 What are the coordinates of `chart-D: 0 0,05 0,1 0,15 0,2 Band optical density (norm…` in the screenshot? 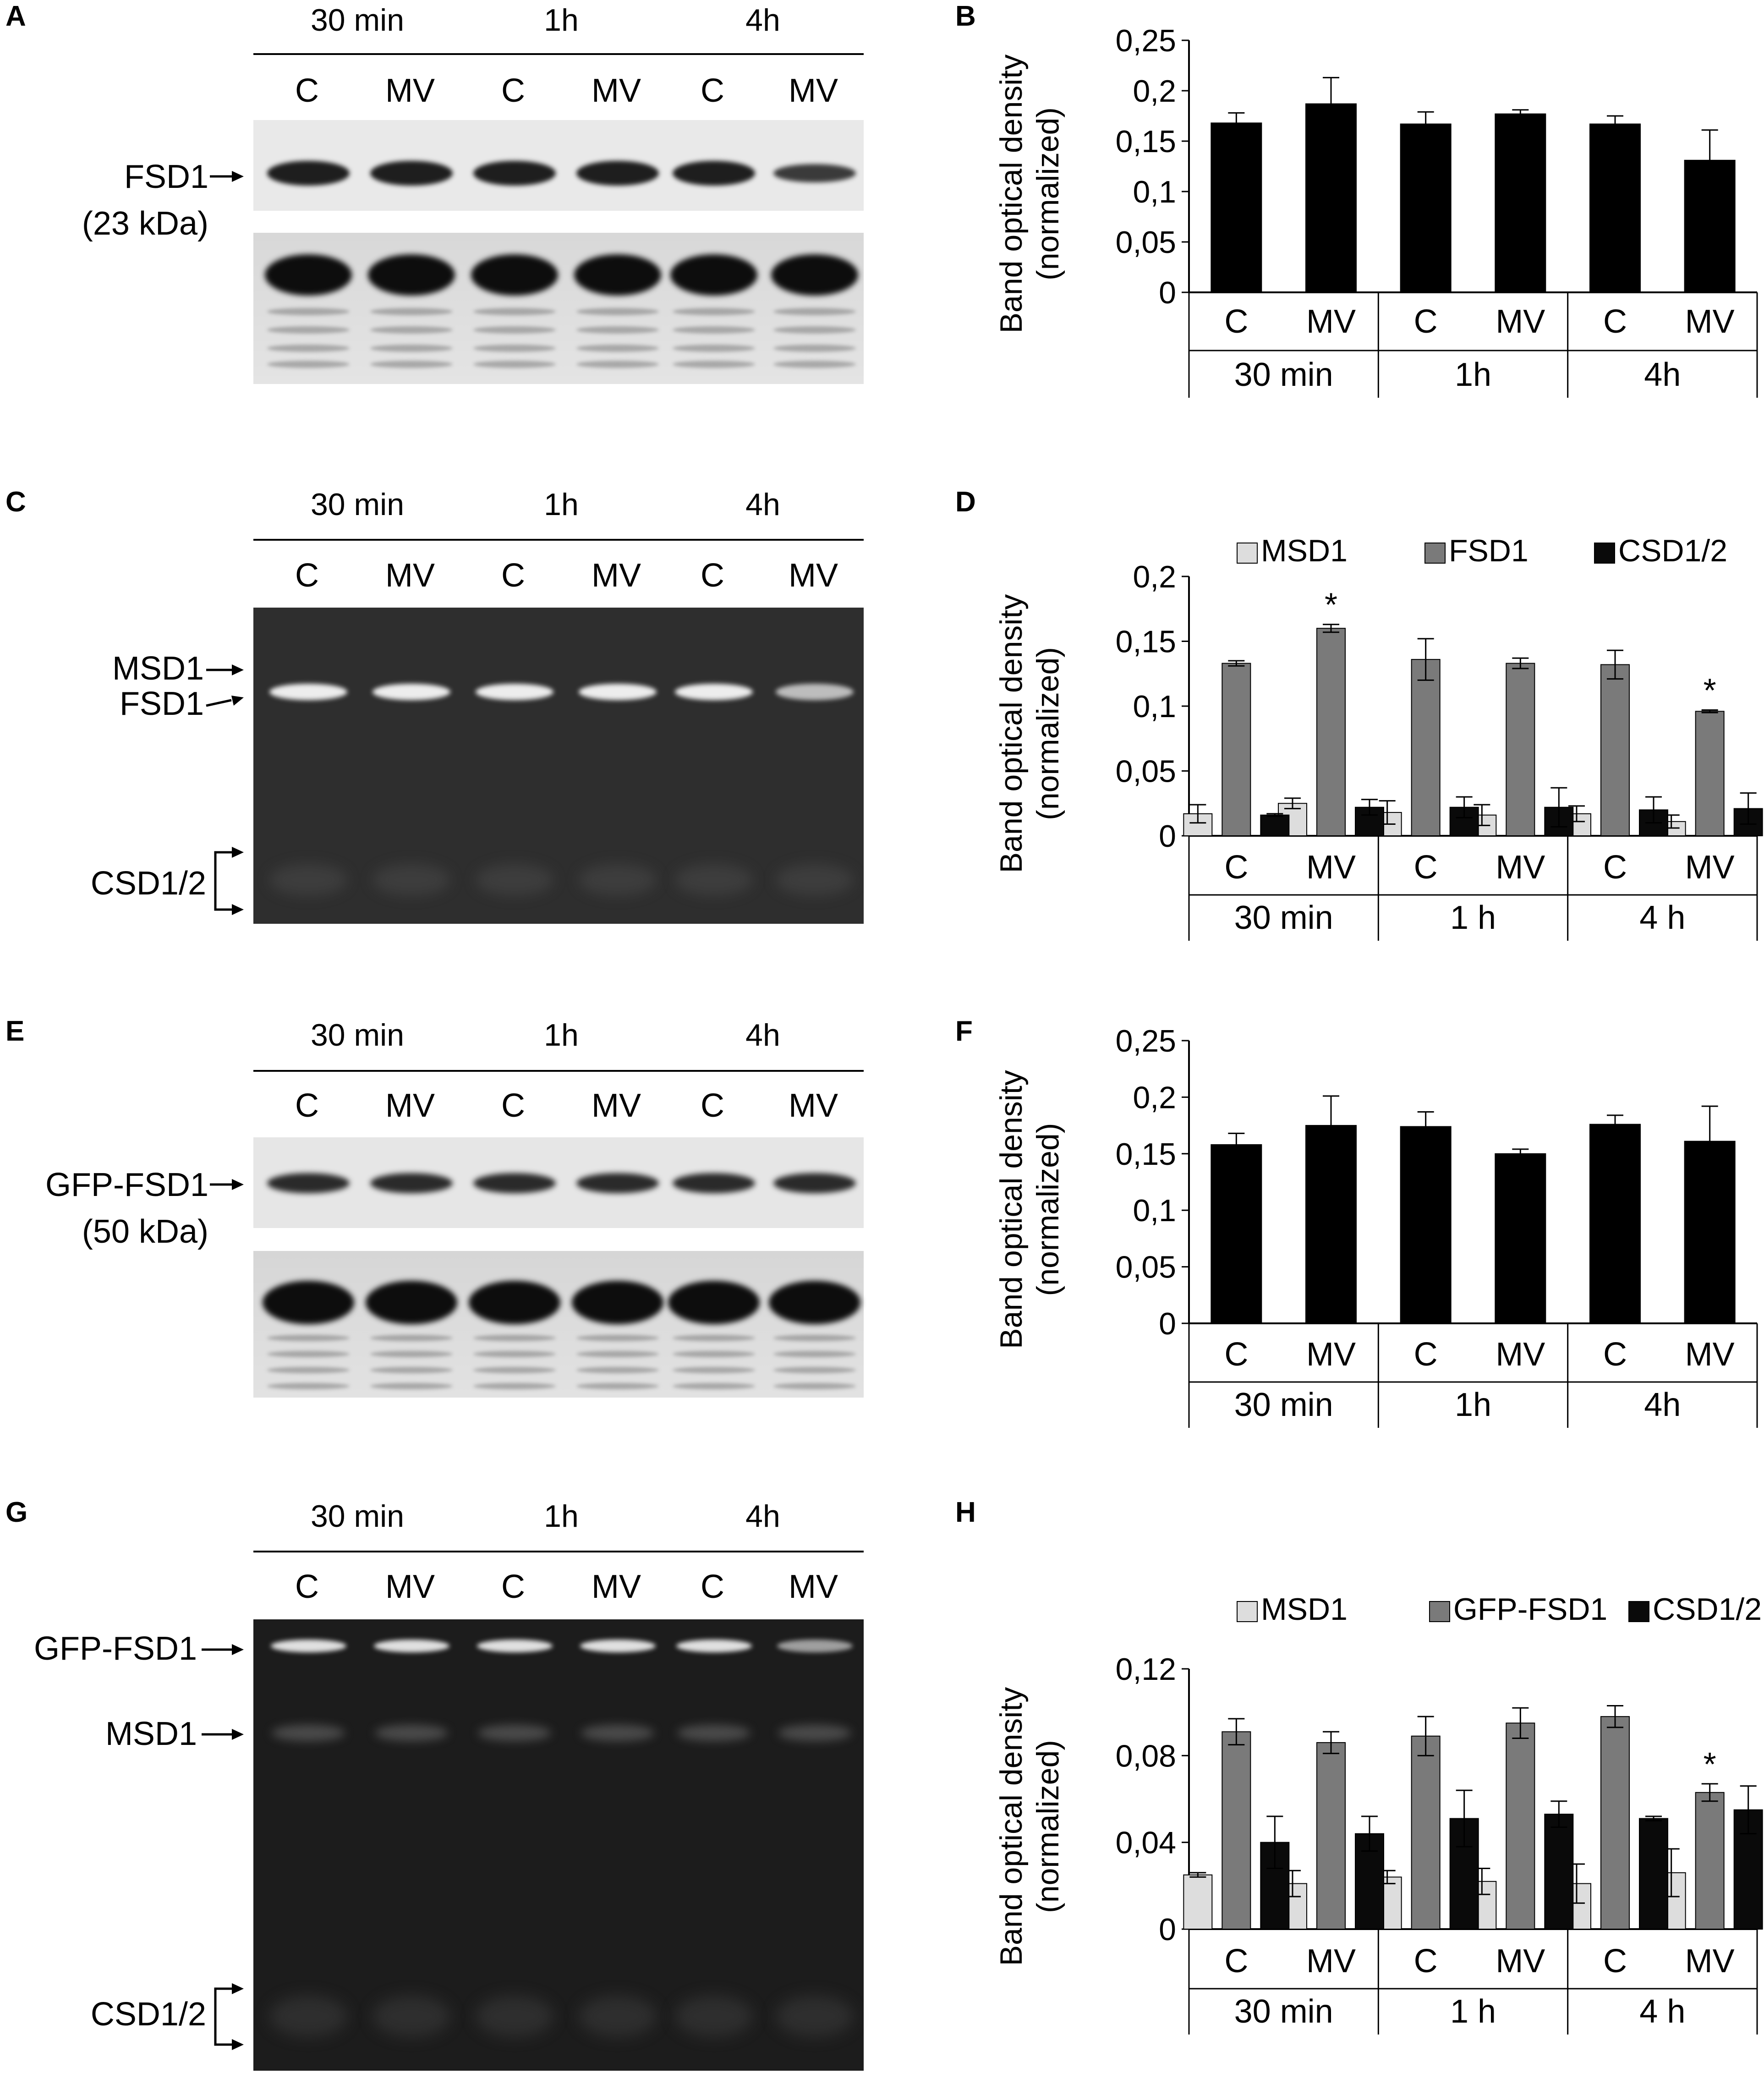 It's located at (1378, 737).